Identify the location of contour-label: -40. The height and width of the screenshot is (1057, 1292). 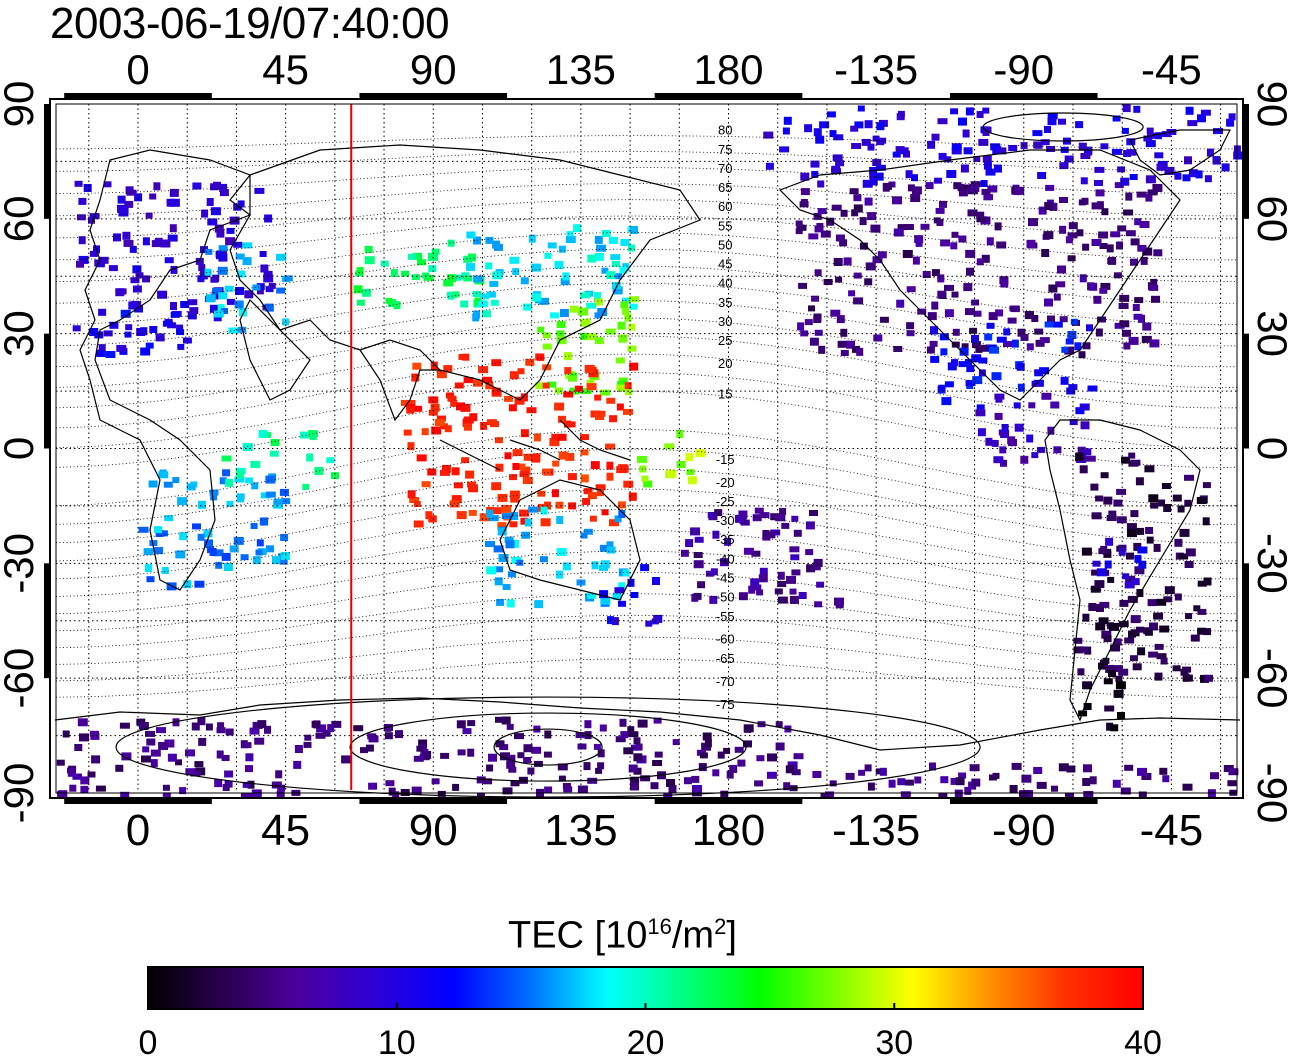
(725, 558).